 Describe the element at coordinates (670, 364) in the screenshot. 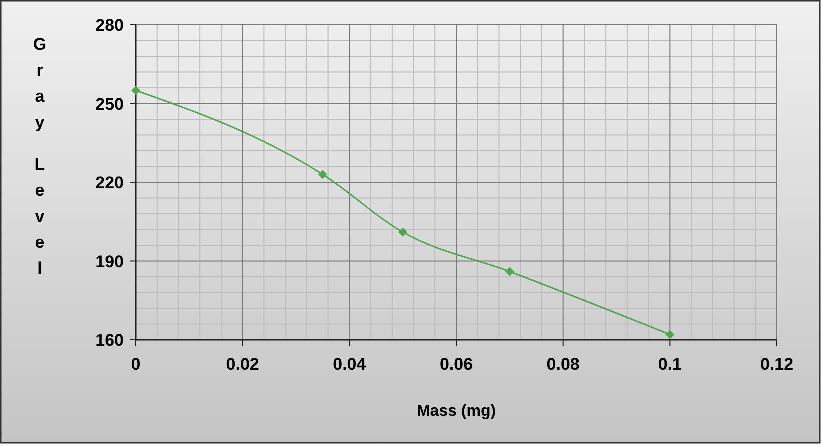

I see `x-tick-label: 0.1` at that location.